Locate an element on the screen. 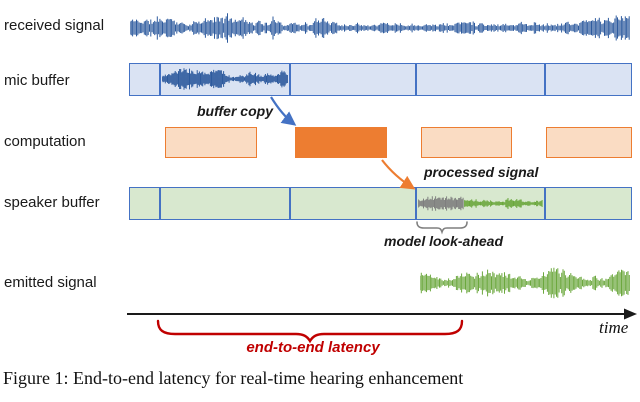 Image resolution: width=640 pixels, height=402 pixels. row-label-emitted-signal: emitted signal is located at coordinates (50, 282).